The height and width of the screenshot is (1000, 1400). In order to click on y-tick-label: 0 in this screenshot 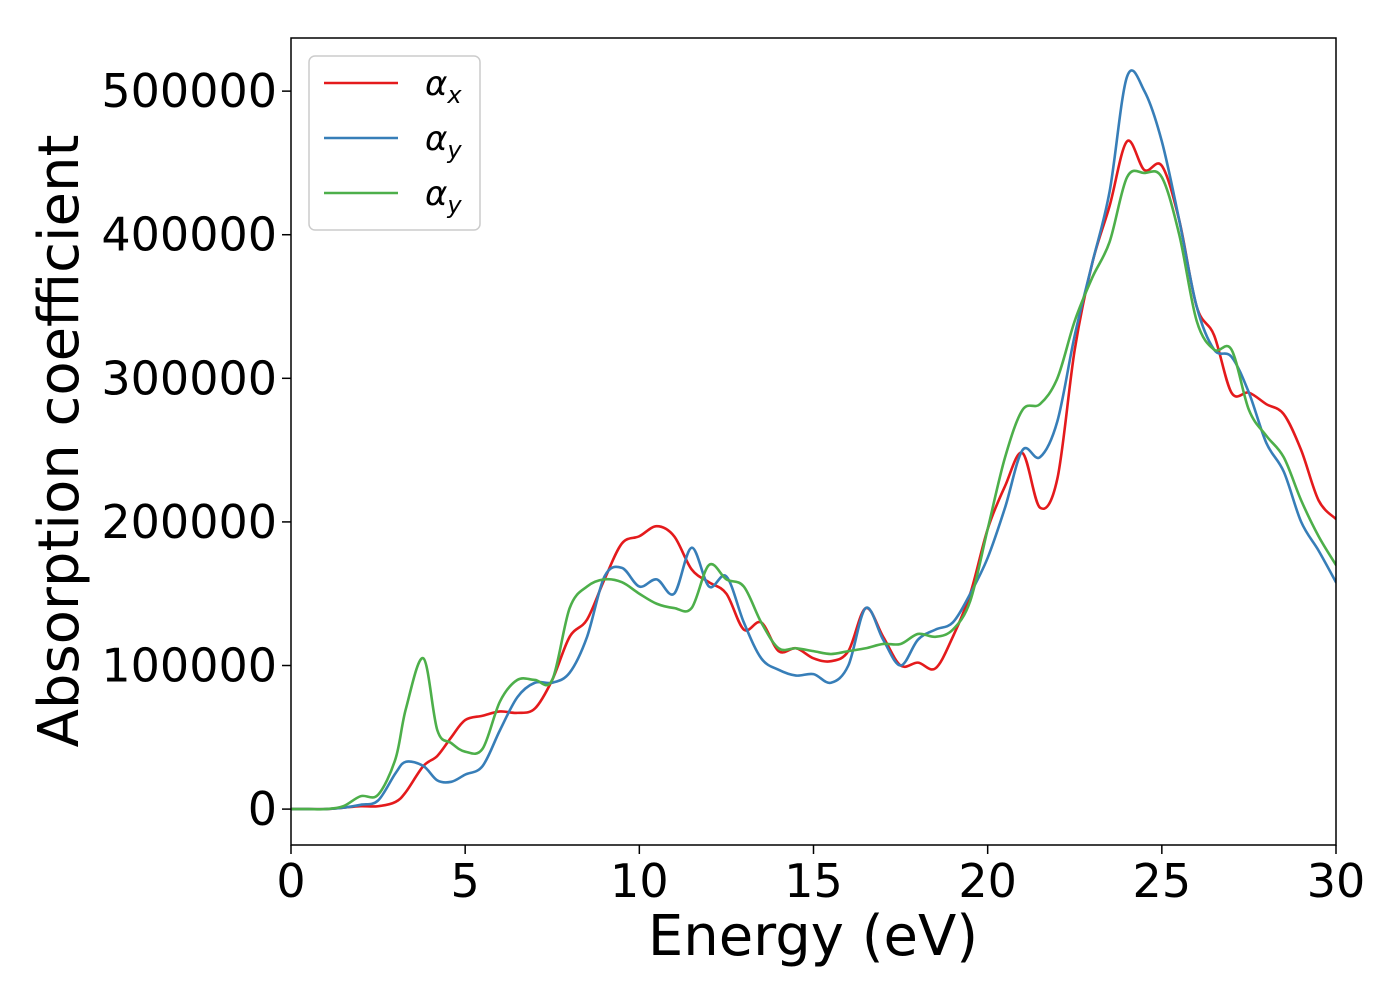, I will do `click(262, 809)`.